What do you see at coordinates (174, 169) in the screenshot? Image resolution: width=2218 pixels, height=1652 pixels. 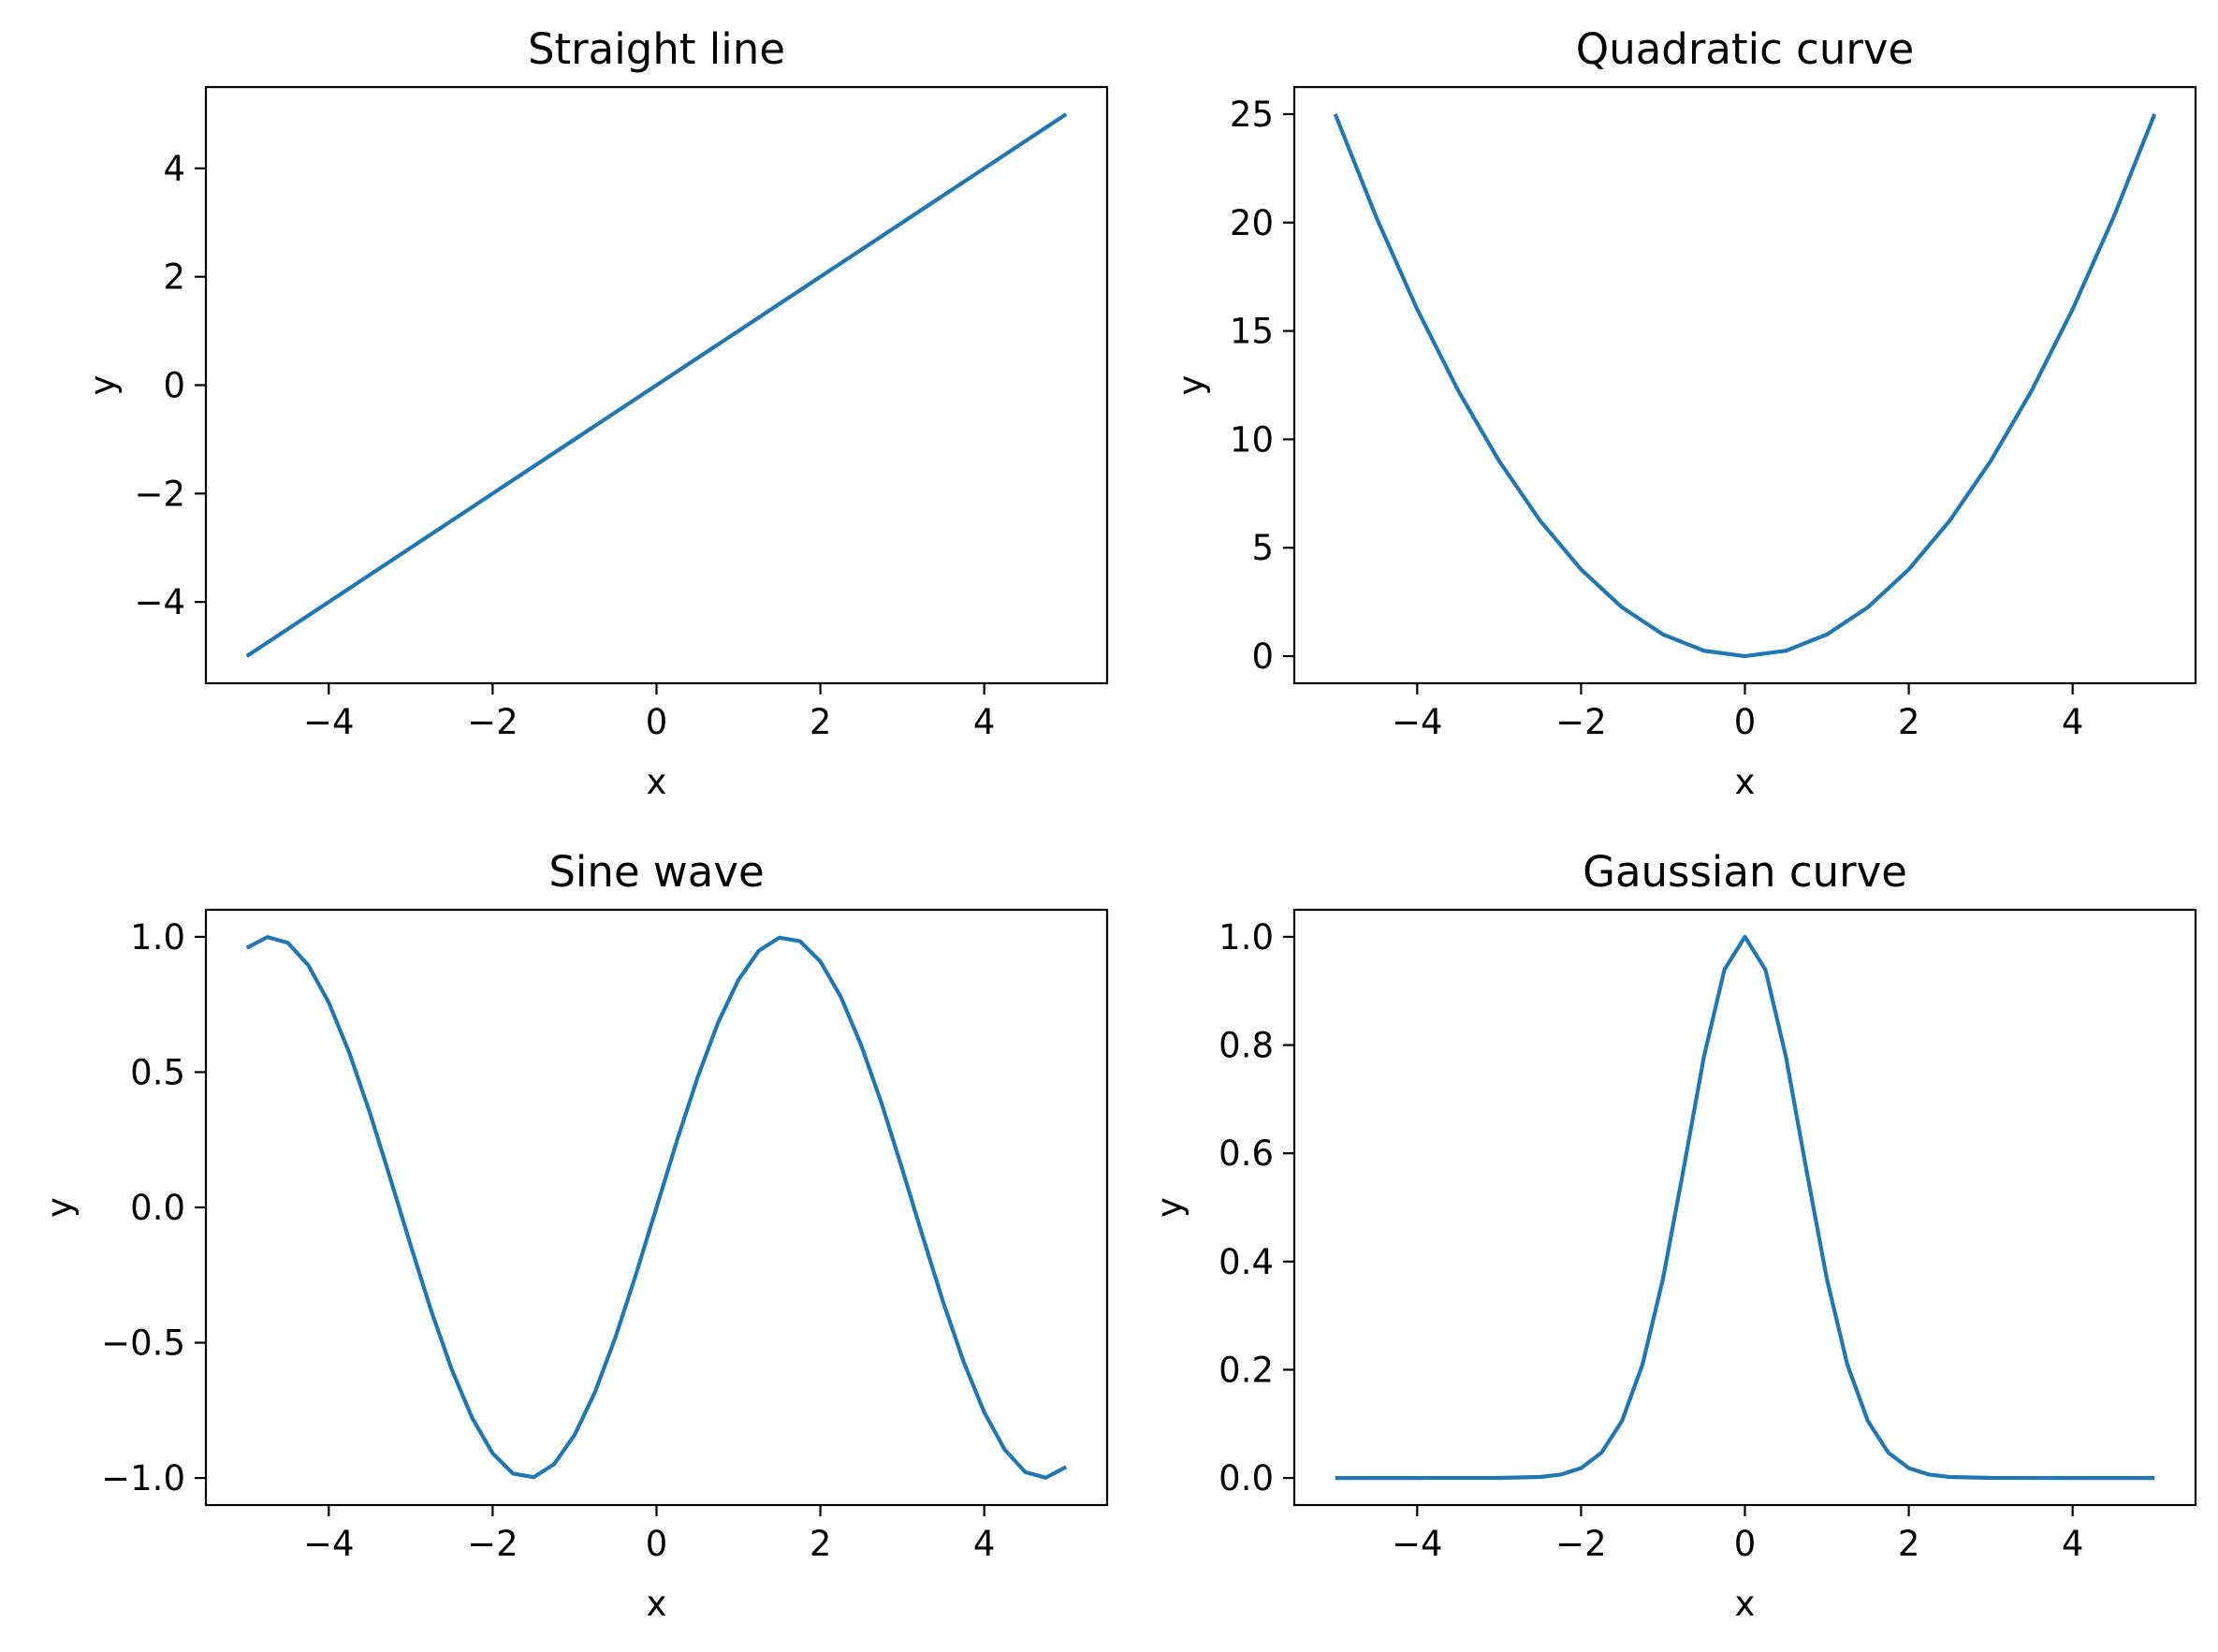 I see `y-tick-label: 4` at bounding box center [174, 169].